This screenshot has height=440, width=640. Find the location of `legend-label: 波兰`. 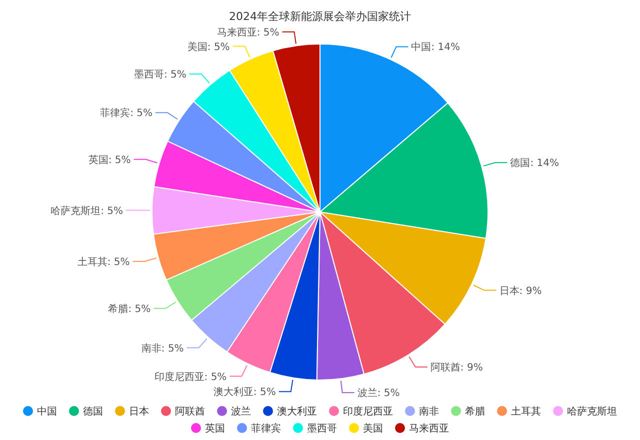

legend-label: 波兰 is located at coordinates (241, 412).